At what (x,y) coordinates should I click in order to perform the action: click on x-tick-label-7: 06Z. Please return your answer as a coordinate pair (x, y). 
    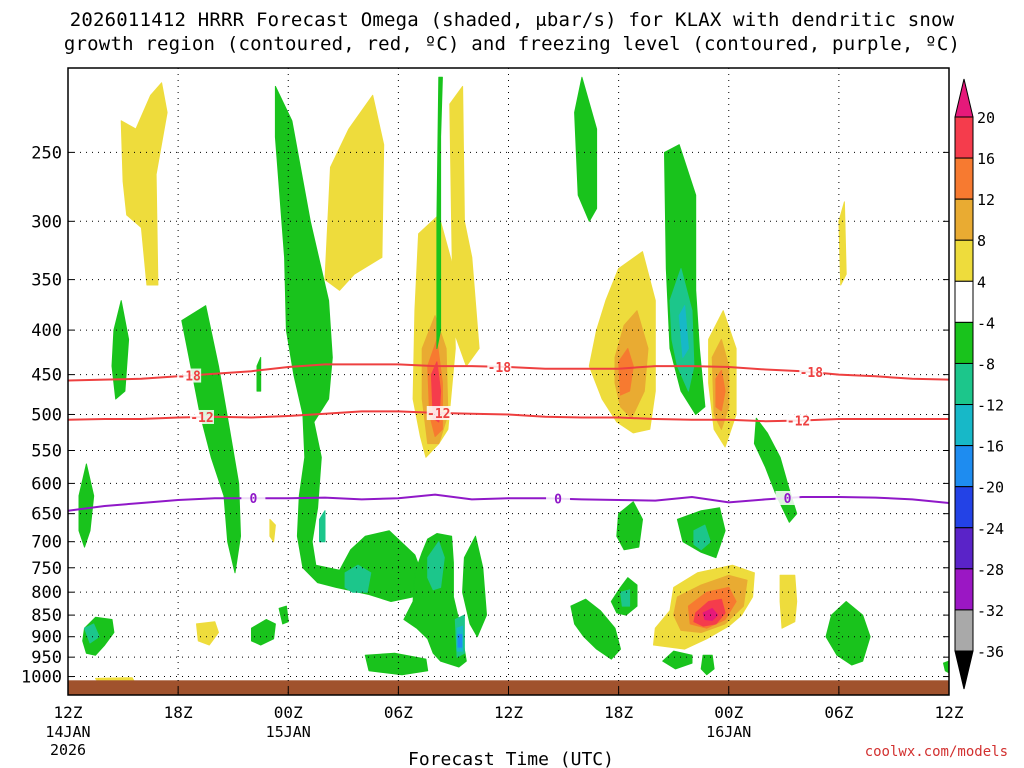
    Looking at the image, I should click on (838, 712).